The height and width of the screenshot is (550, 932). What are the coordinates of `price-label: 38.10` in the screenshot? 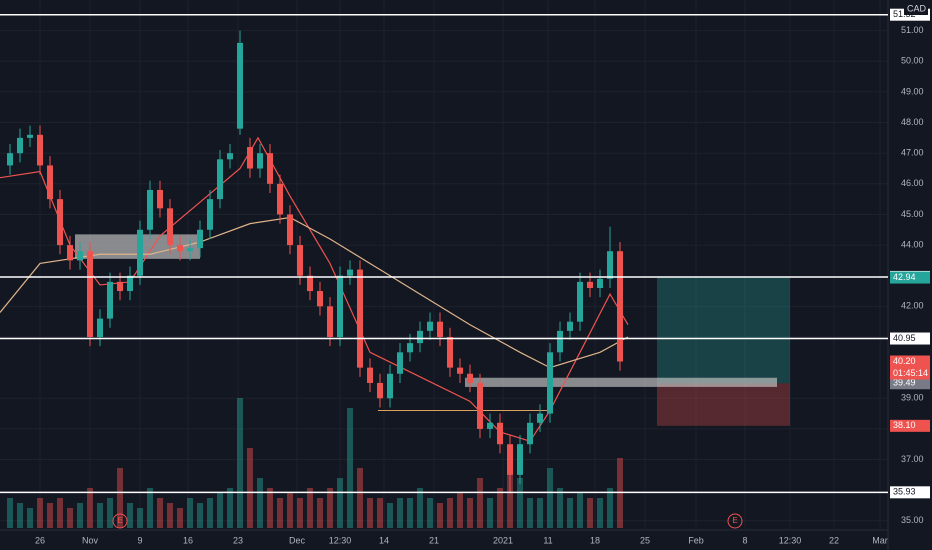 It's located at (904, 425).